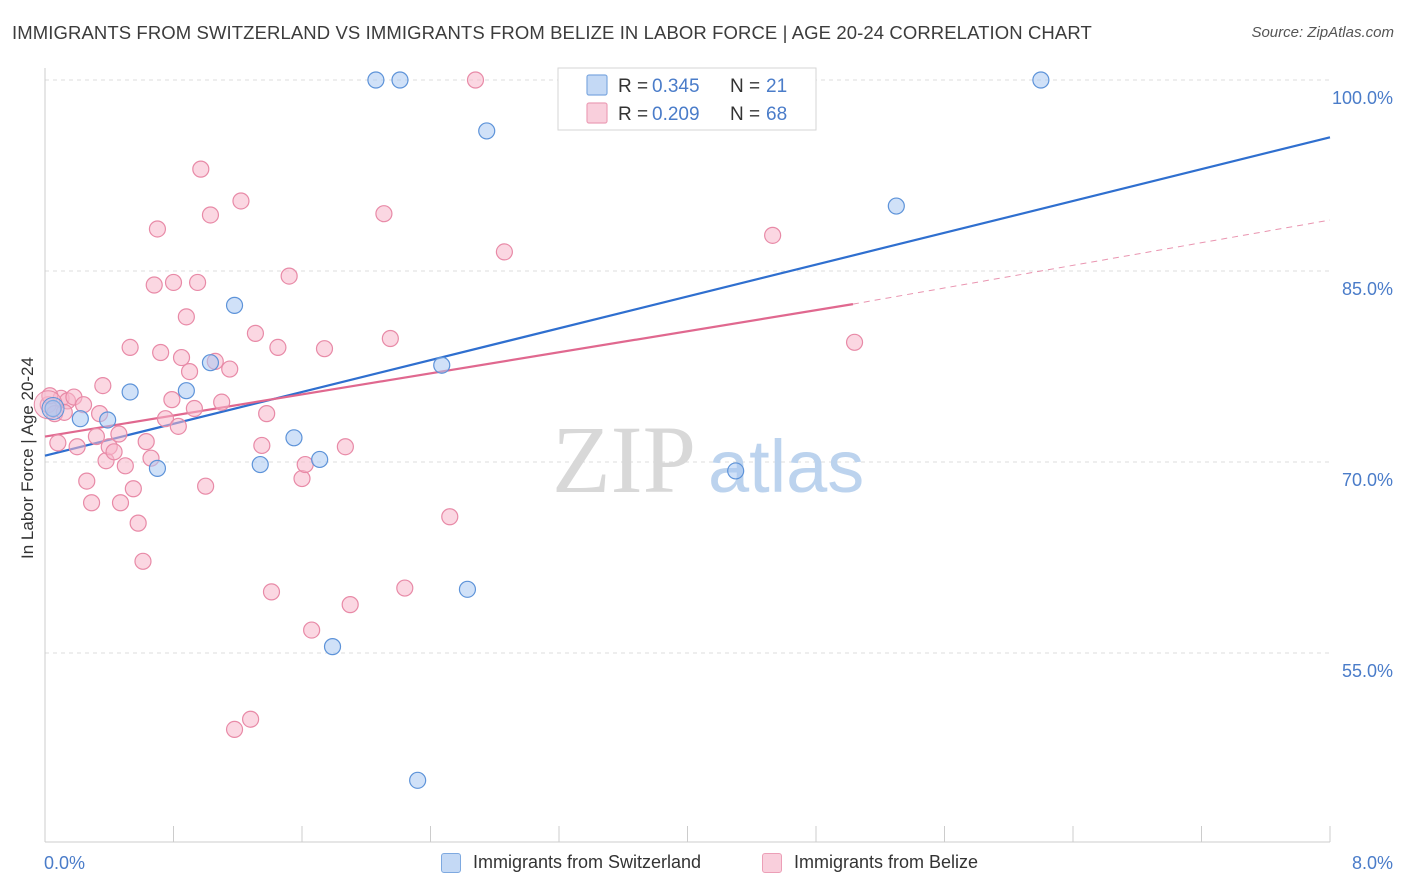  Describe the element at coordinates (1322, 32) in the screenshot. I see `source-label: Source: ZipAtlas.com` at that location.